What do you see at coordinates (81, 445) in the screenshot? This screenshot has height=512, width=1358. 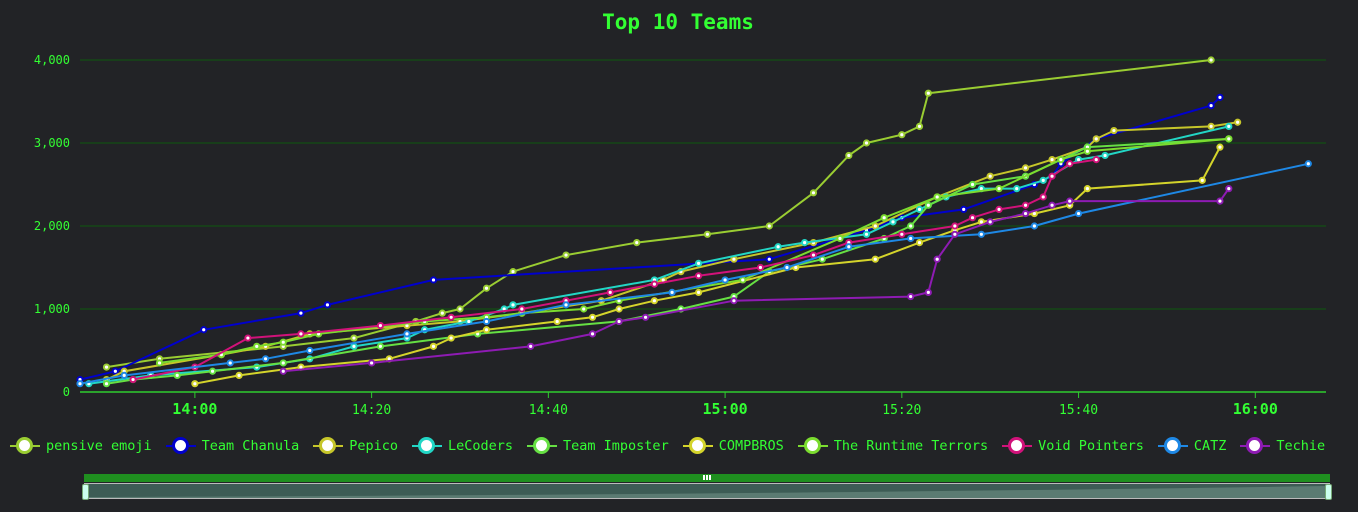 I see `legend-item: pensive emoji` at bounding box center [81, 445].